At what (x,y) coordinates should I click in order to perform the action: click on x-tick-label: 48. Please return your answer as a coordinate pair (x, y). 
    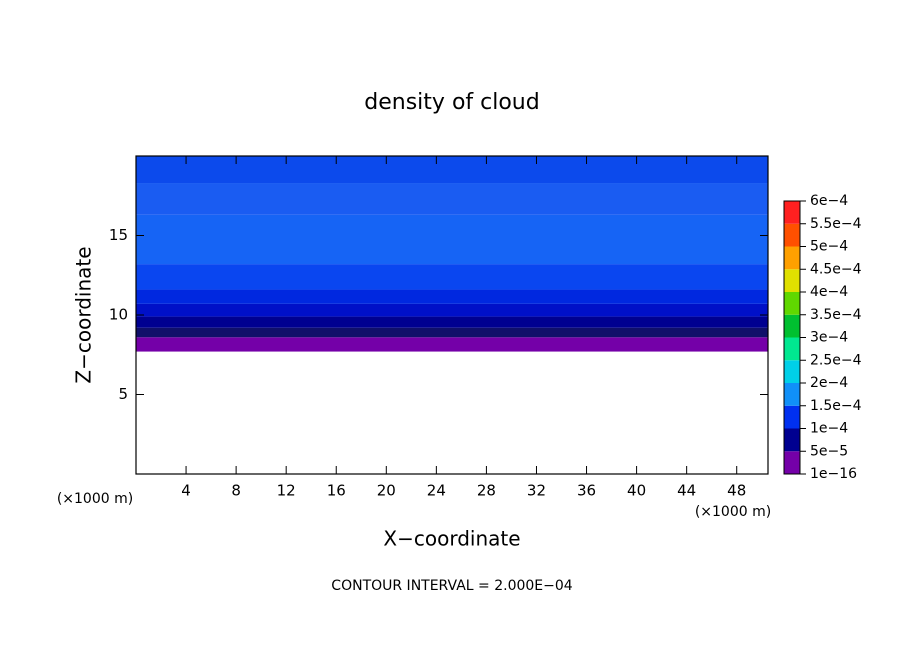
    Looking at the image, I should click on (736, 491).